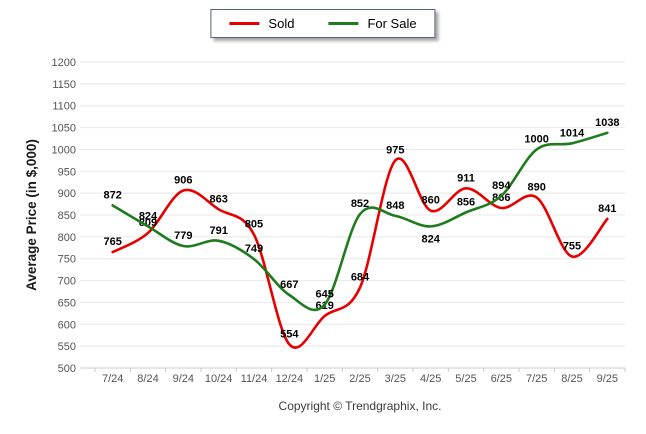  What do you see at coordinates (218, 231) in the screenshot?
I see `for-sale-point-label: 791` at bounding box center [218, 231].